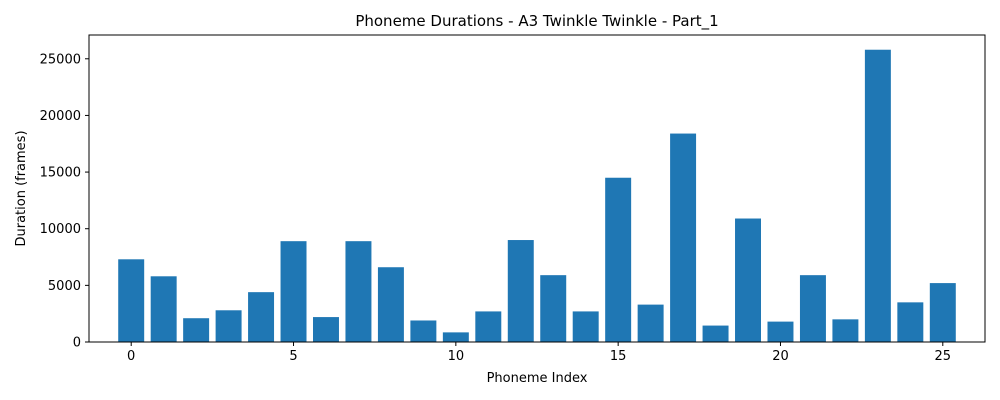 The height and width of the screenshot is (400, 1000). Describe the element at coordinates (64, 201) in the screenshot. I see `y-axis-ticks: 0 5000 10000 15000 20000 25000` at that location.